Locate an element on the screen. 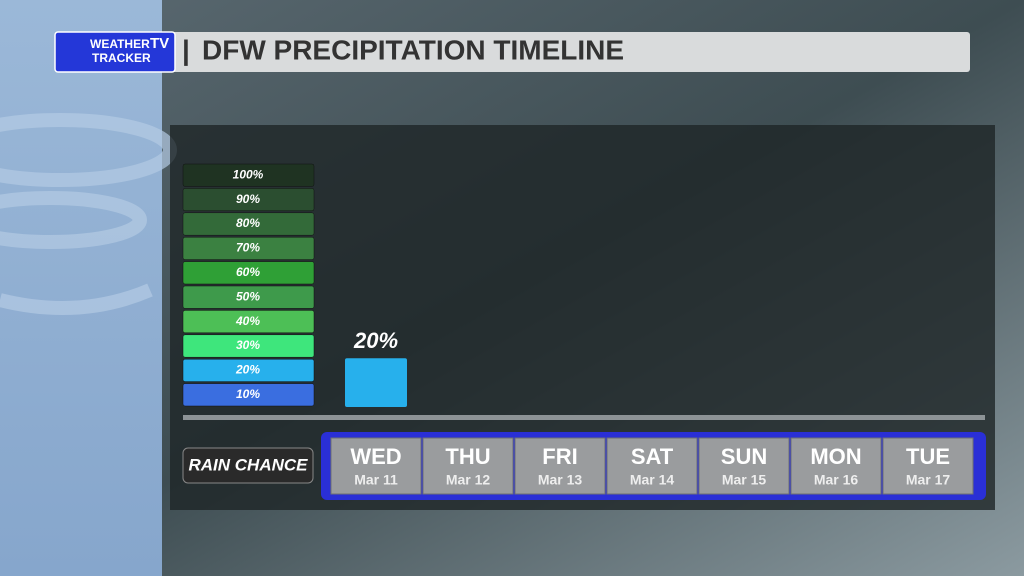 The height and width of the screenshot is (581, 1024). brand-badge: TV is located at coordinates (159, 43).